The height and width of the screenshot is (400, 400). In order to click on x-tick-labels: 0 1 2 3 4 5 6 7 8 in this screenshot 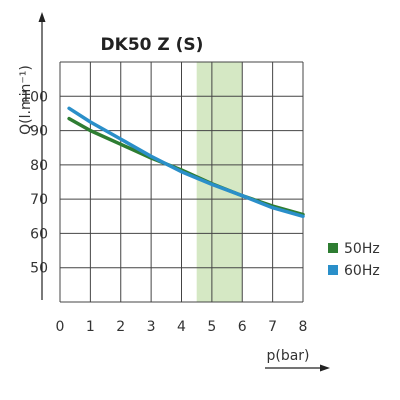, I will do `click(182, 327)`.